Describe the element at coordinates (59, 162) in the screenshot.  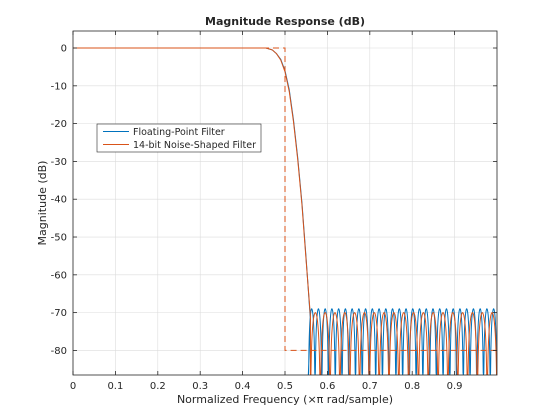
I see `y-tick-label: -30` at that location.